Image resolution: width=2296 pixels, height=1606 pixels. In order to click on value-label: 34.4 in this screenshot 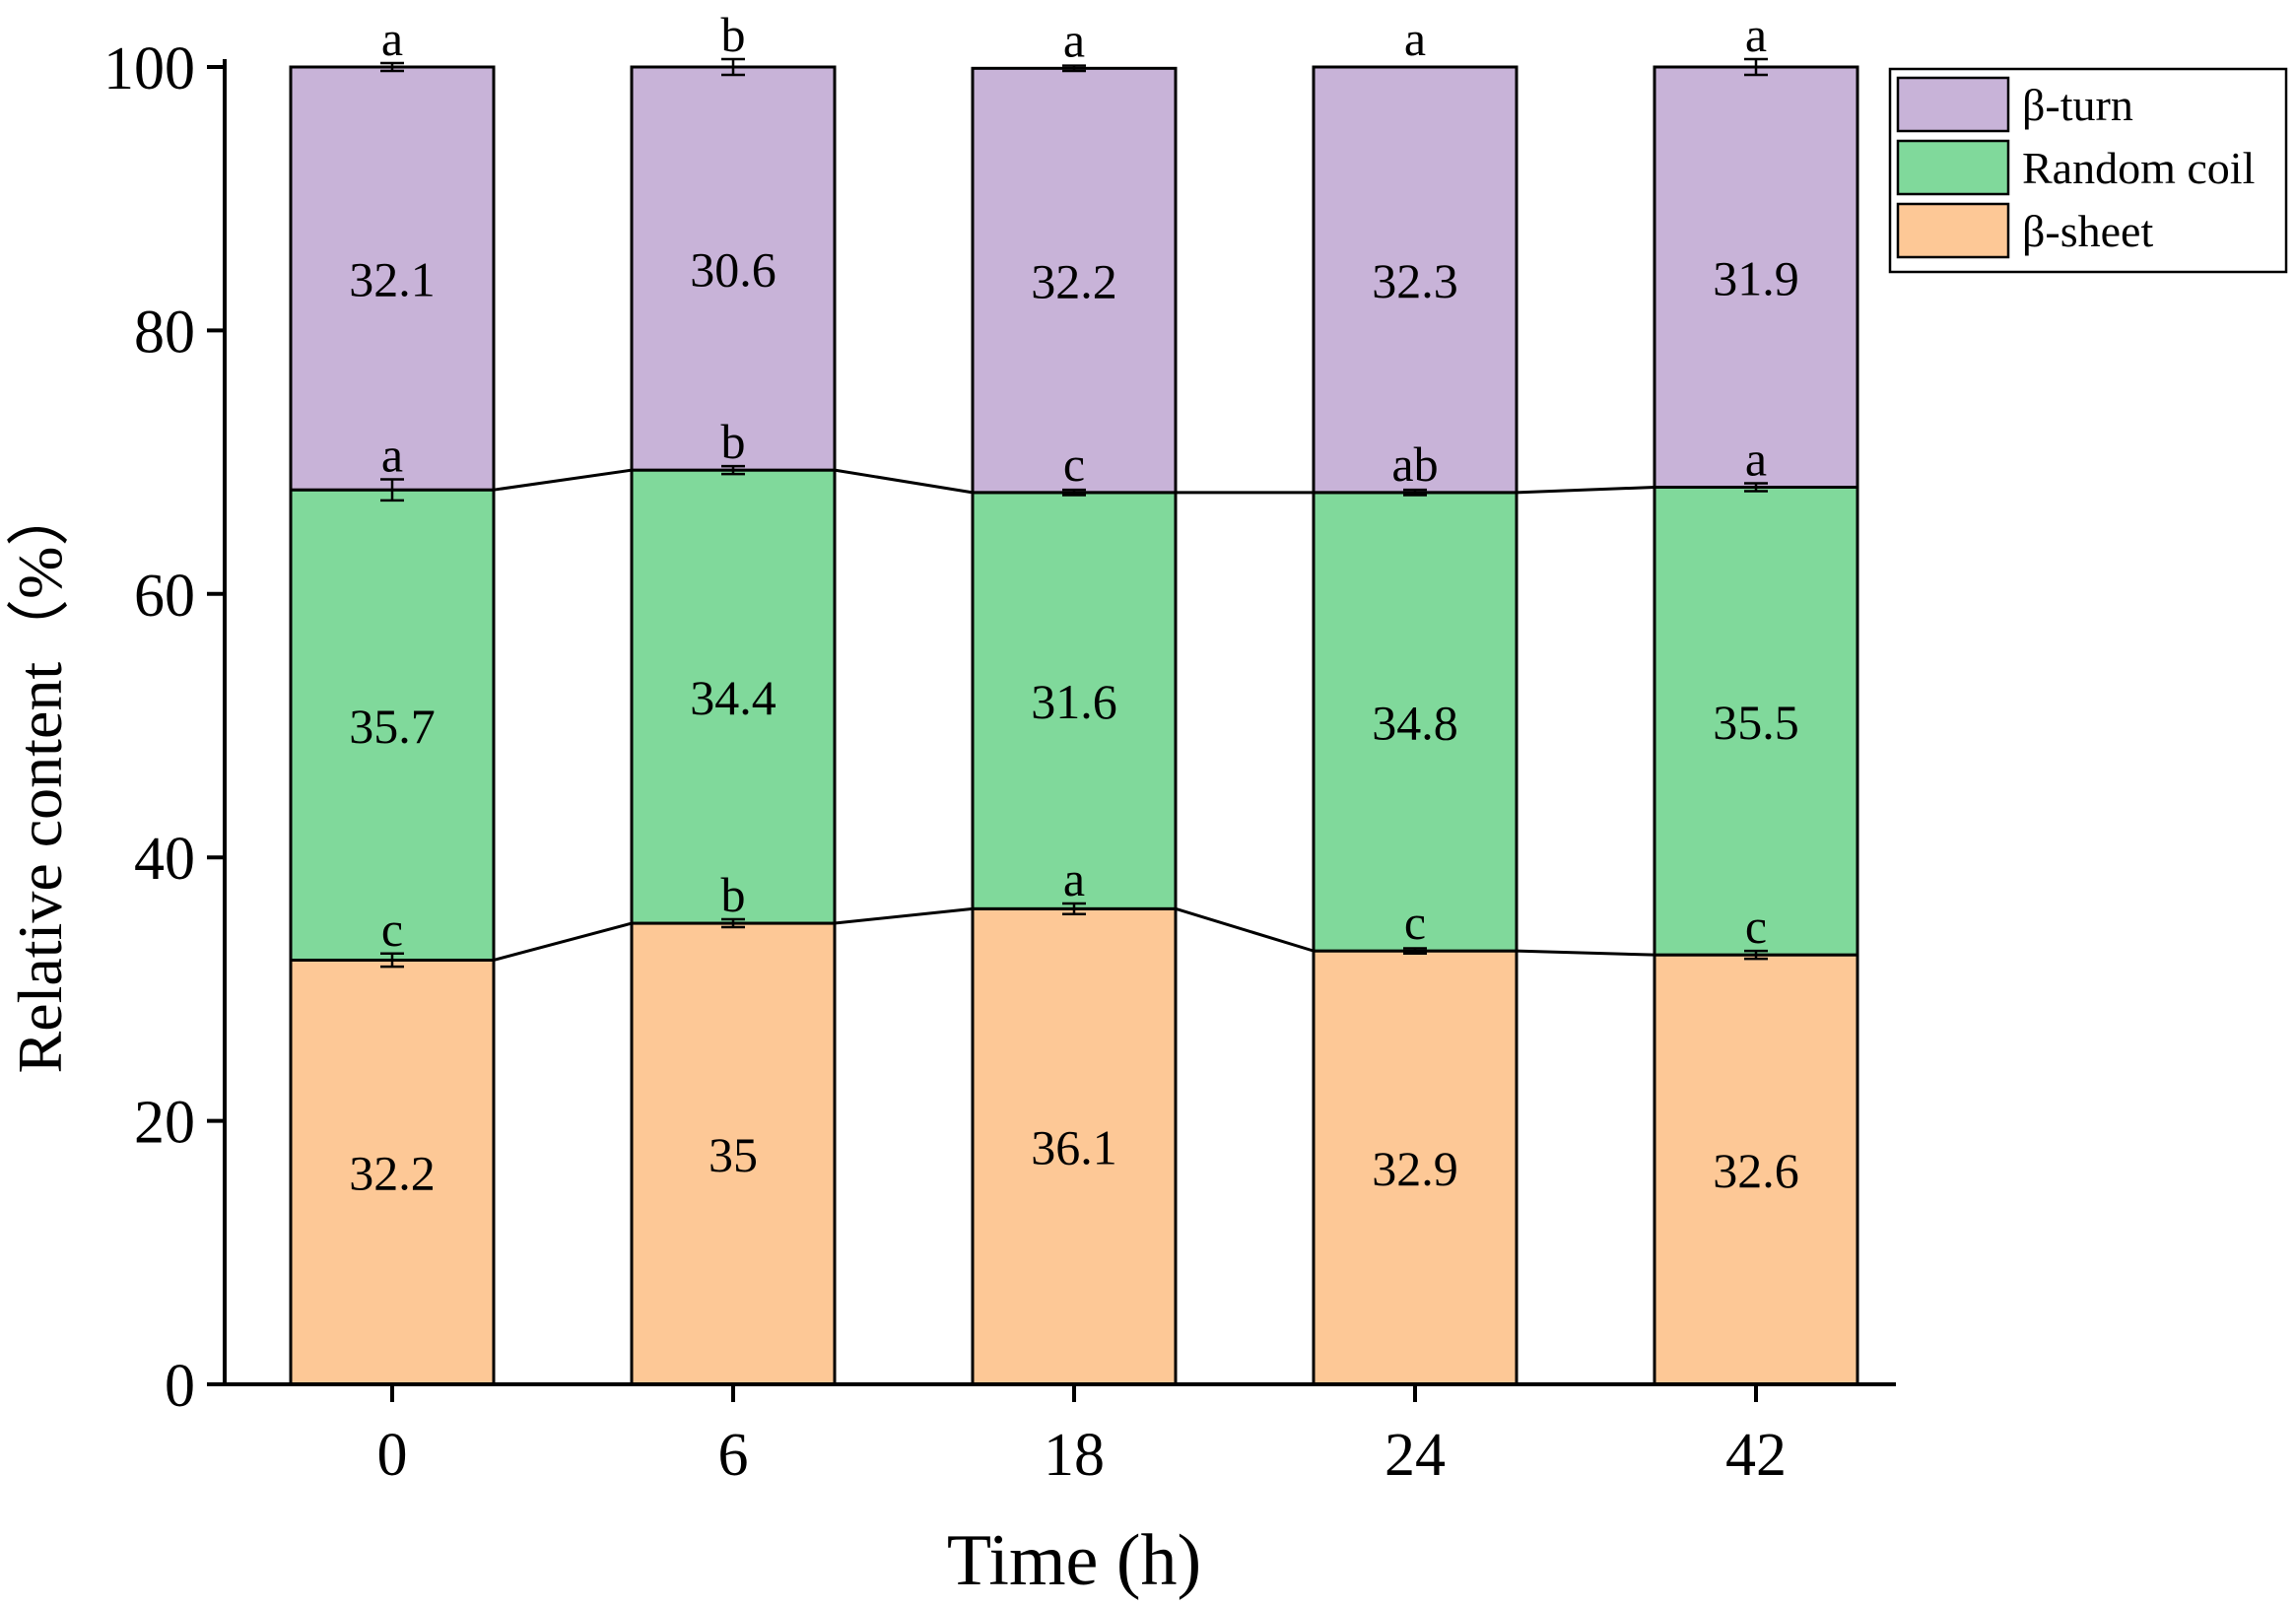, I will do `click(733, 697)`.